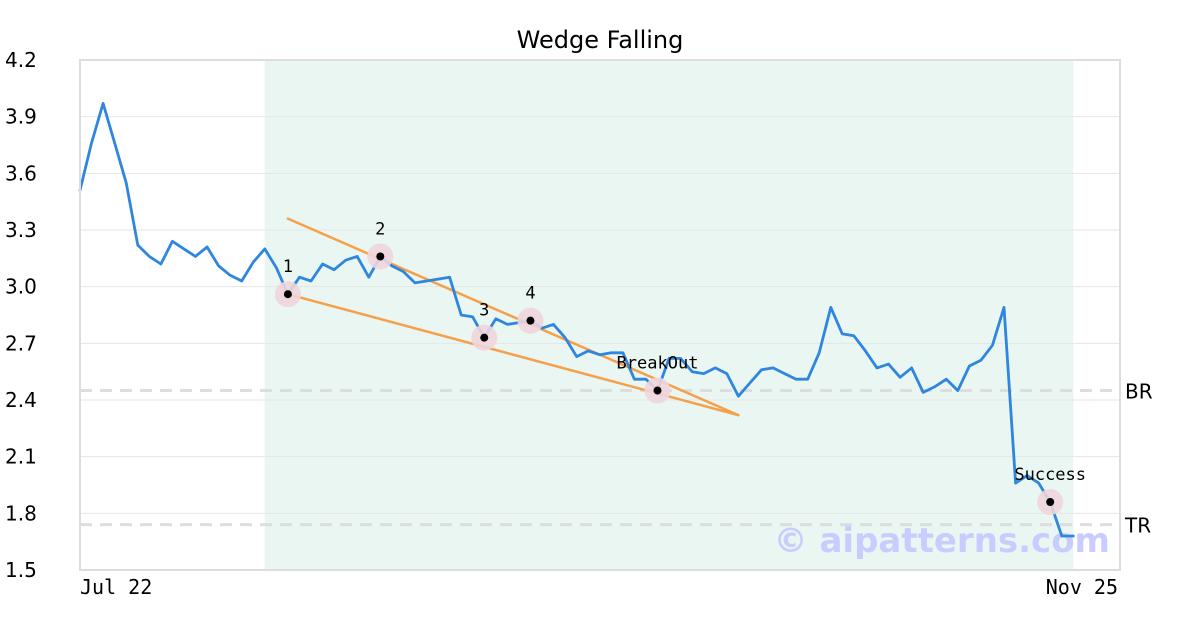 The image size is (1200, 630). I want to click on y-tick-label: 3.9, so click(21, 117).